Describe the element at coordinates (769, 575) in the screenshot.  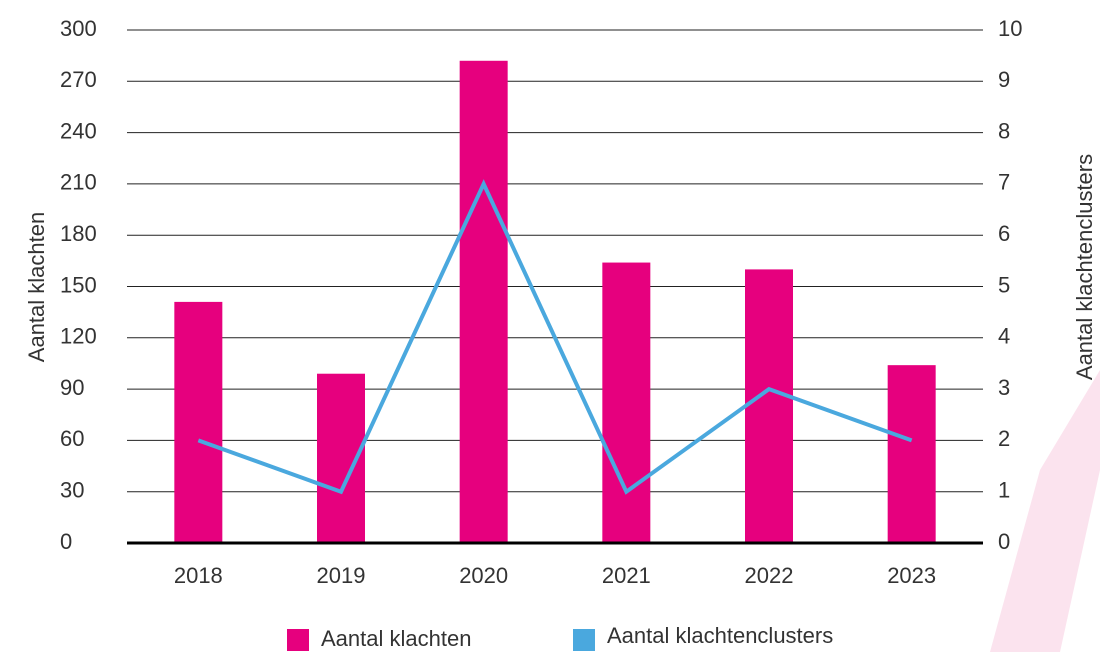
I see `x-tick-label: 2022` at that location.